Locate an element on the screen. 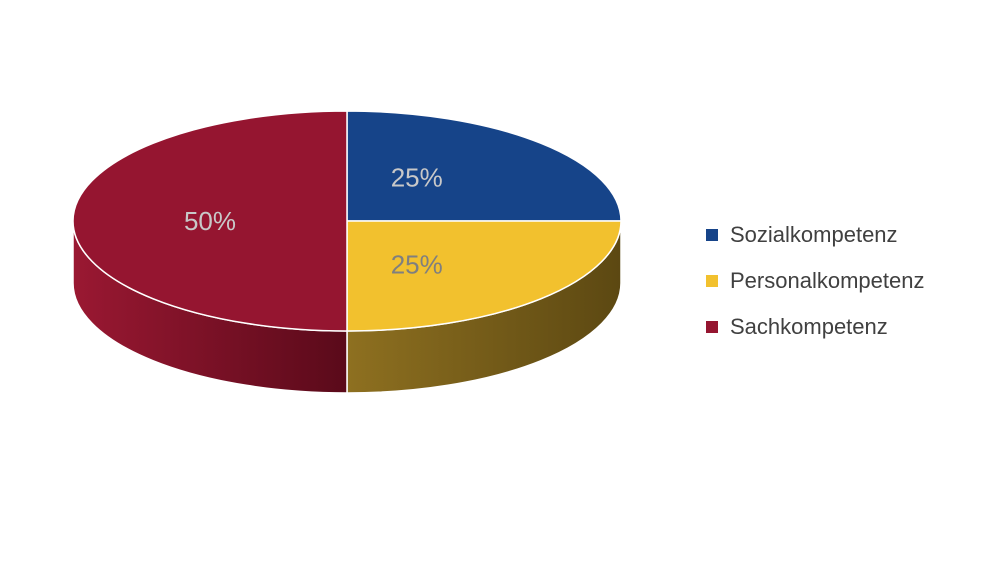 This screenshot has height=562, width=999. data-label-sachkompetenz: 50% is located at coordinates (210, 221).